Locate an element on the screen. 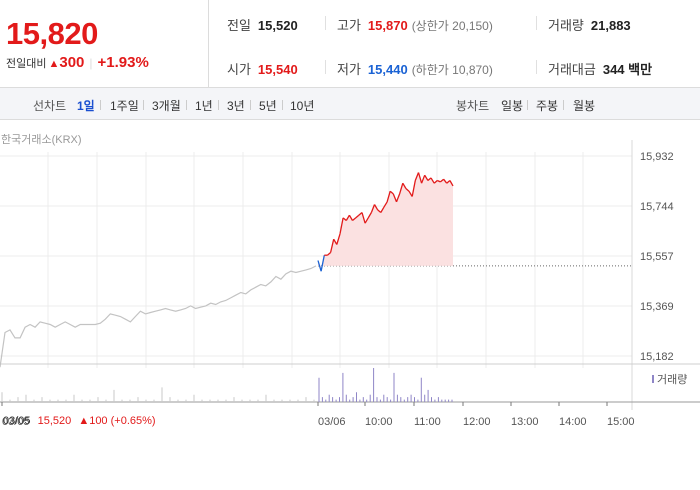 The image size is (700, 490). x-tick-label: 03/05 is located at coordinates (16, 422).